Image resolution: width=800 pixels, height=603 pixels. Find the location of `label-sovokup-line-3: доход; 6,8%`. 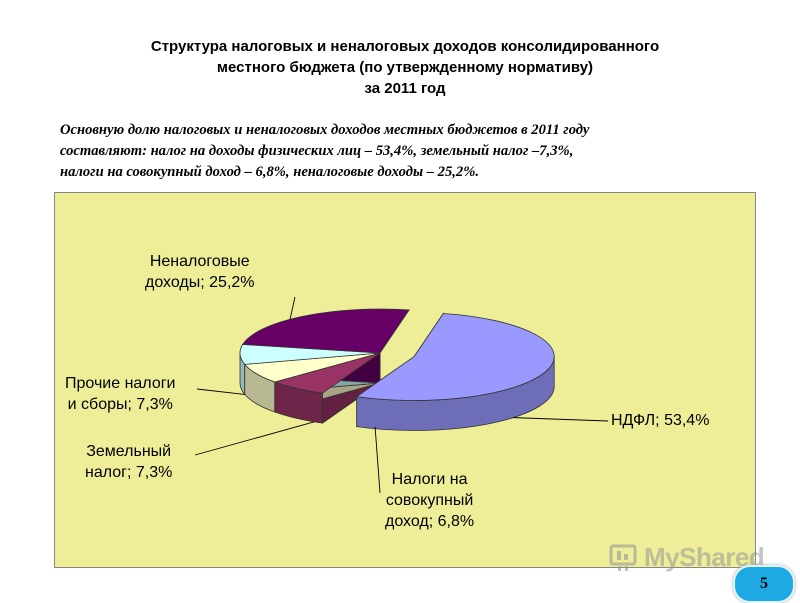

label-sovokup-line-3: доход; 6,8% is located at coordinates (430, 521).